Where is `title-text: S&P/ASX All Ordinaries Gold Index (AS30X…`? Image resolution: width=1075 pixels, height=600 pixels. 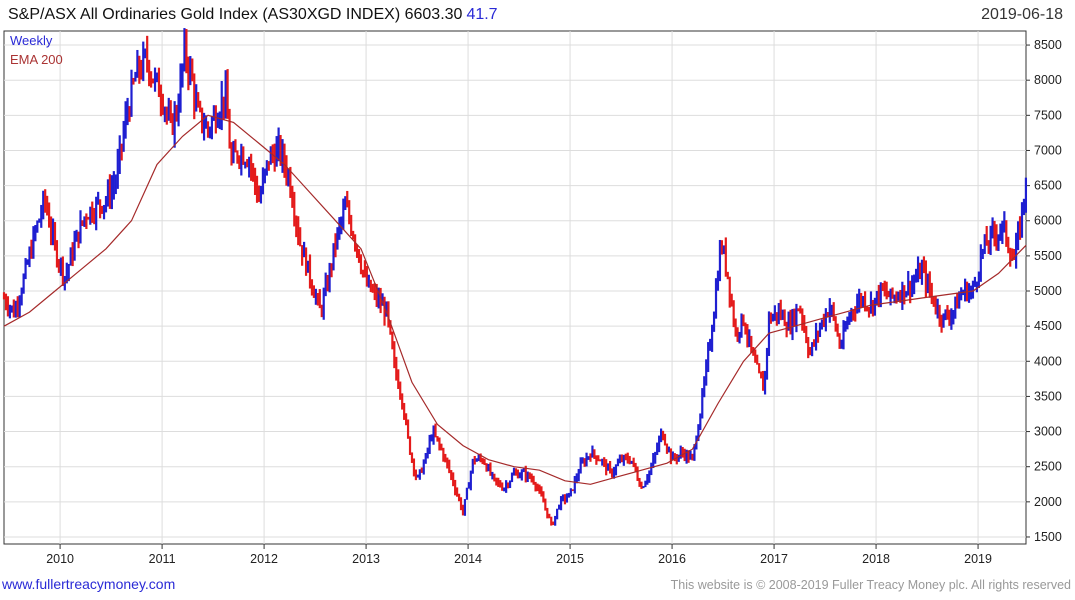 title-text: S&P/ASX All Ordinaries Gold Index (AS30X… is located at coordinates (235, 14).